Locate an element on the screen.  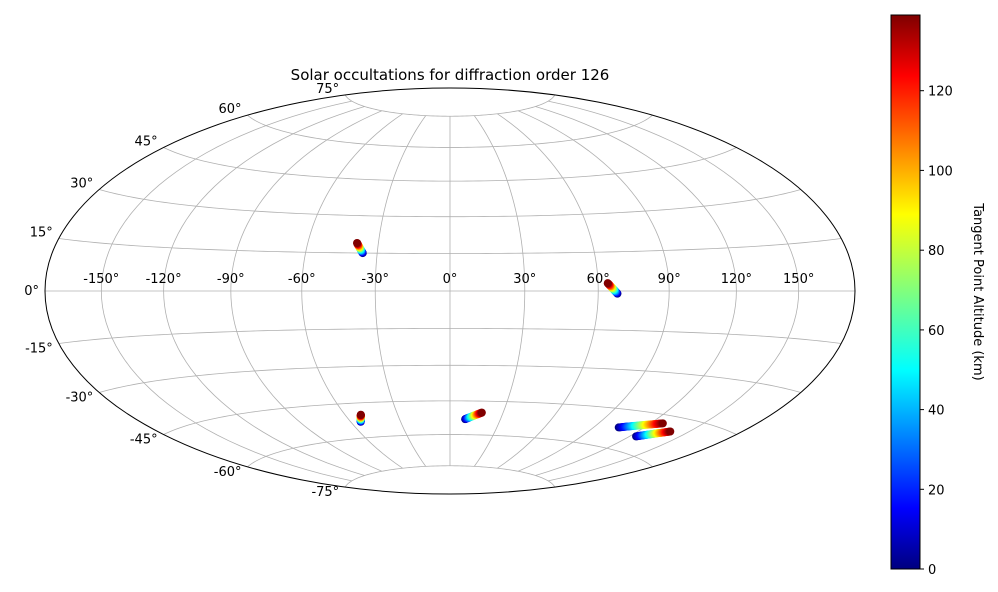
colorbar-tick-label: 60 is located at coordinates (936, 331).